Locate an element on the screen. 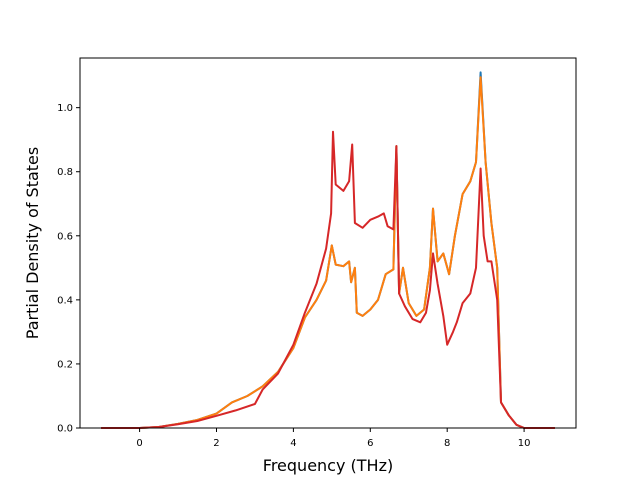 This screenshot has height=480, width=640. x-axis: 0 2 4 6 8 10 is located at coordinates (333, 438).